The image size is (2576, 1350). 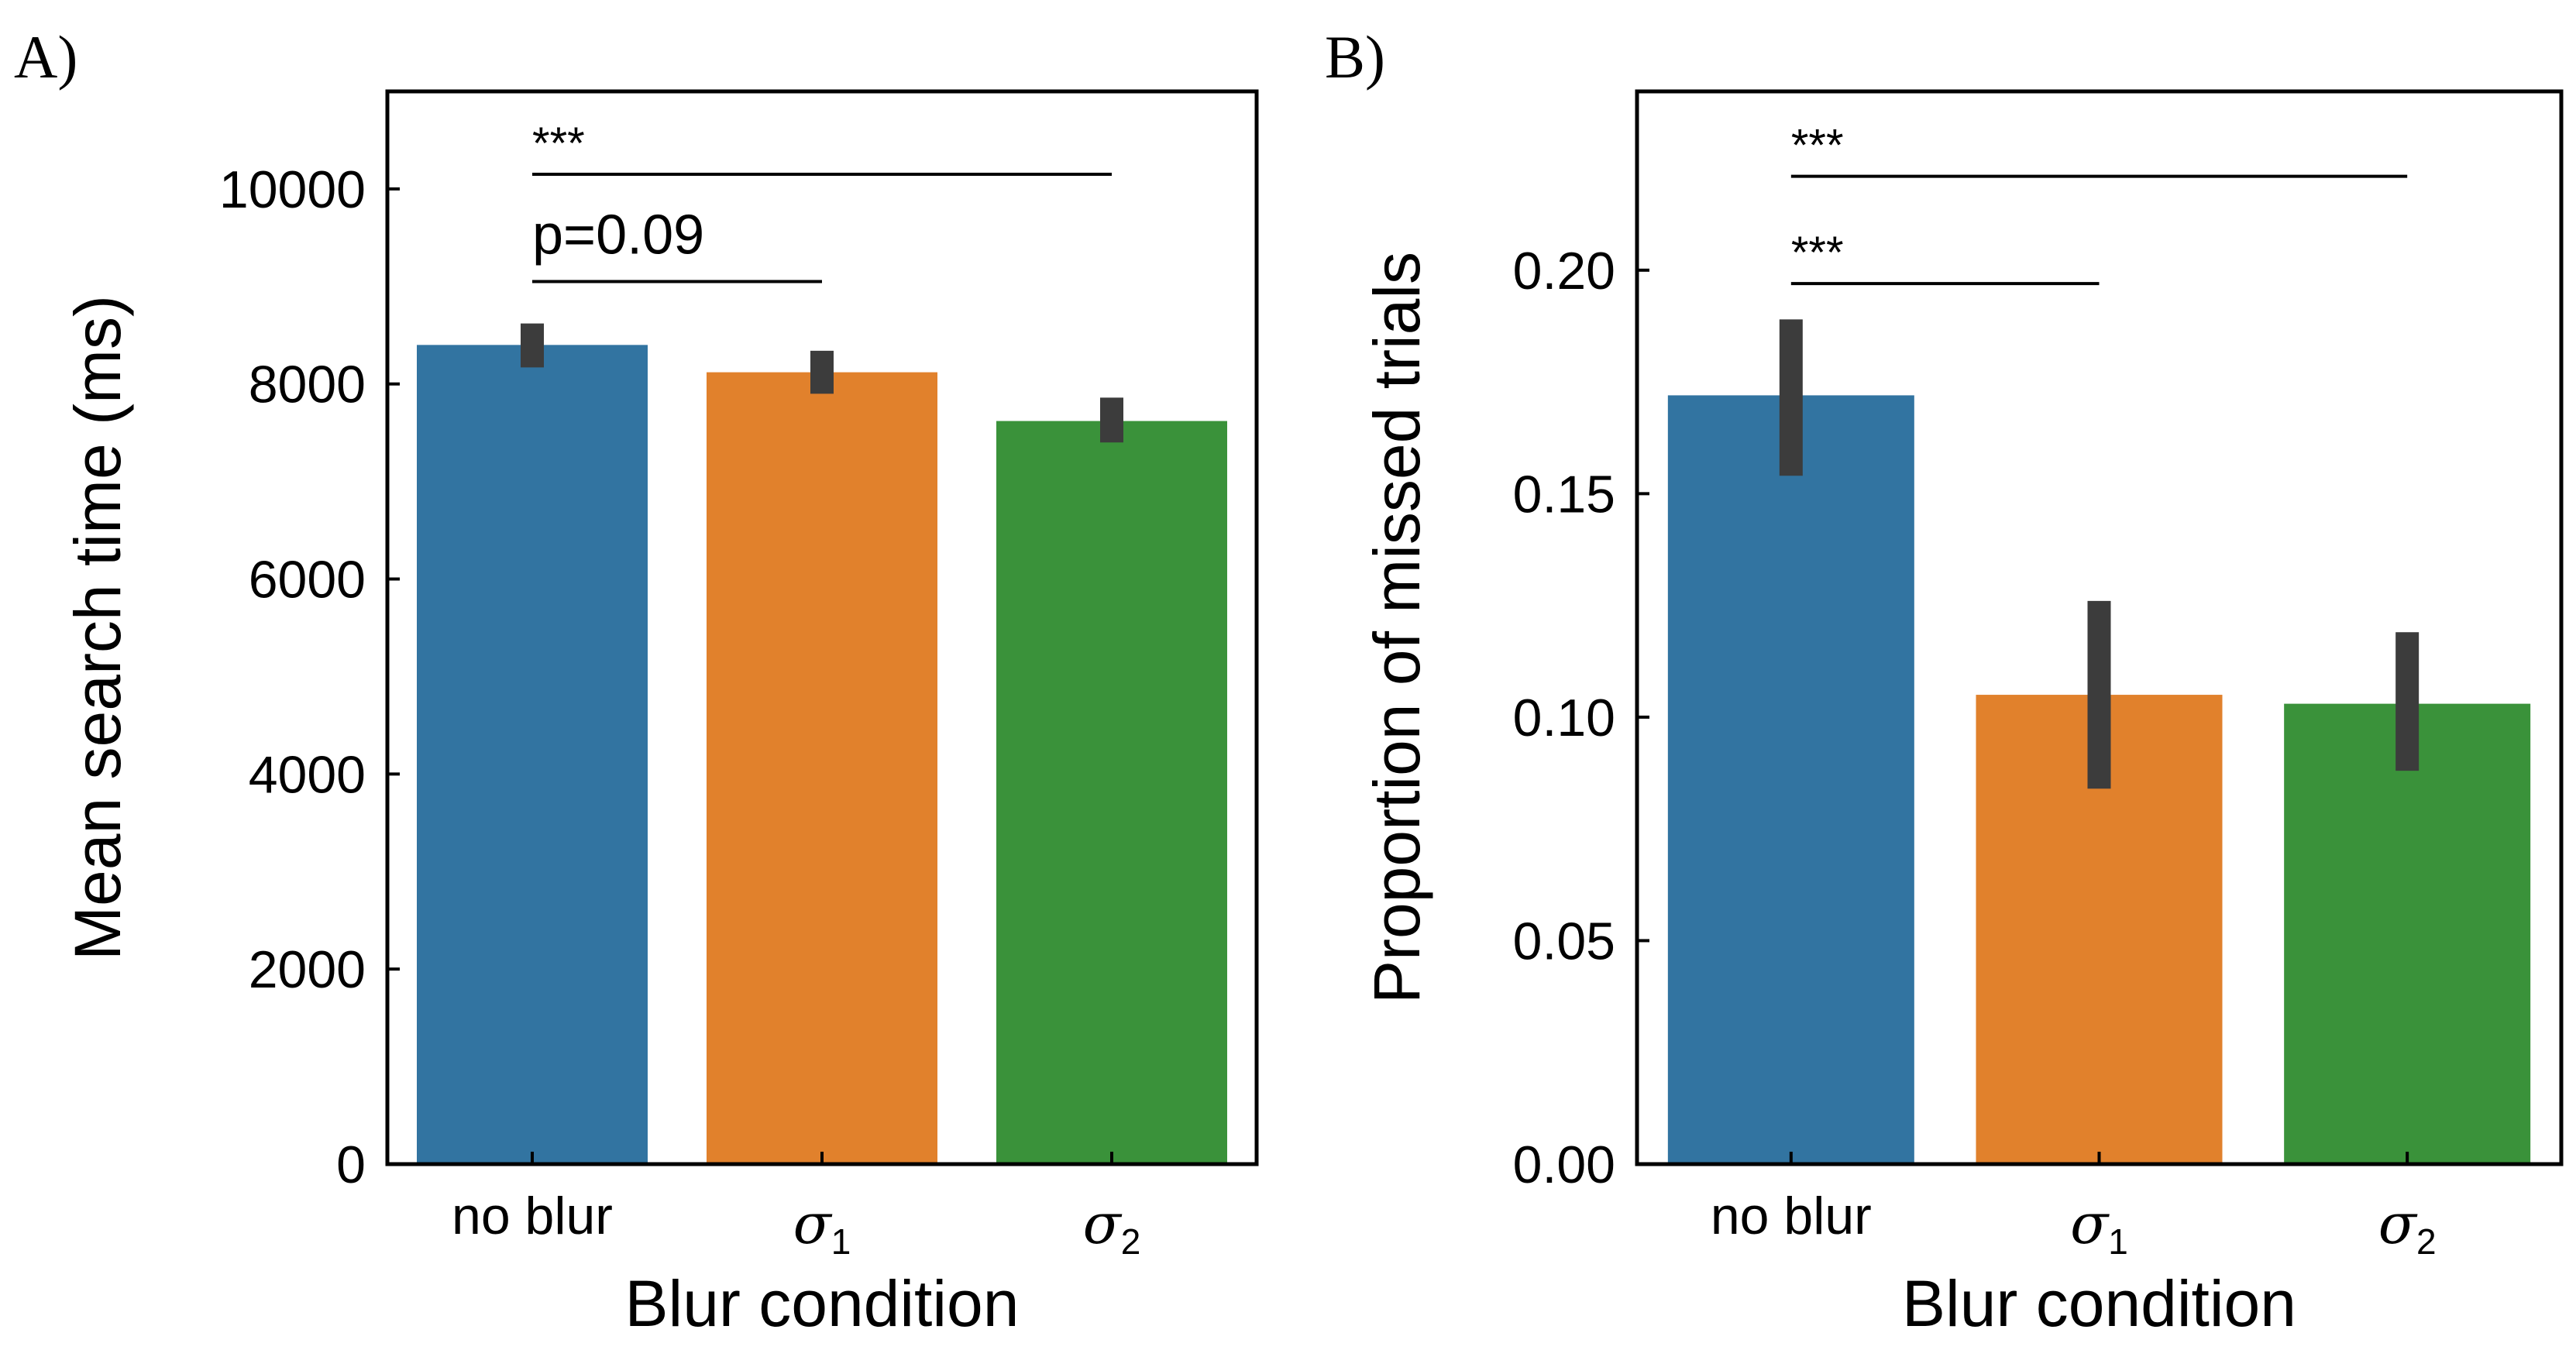 I want to click on significance-label-1: ***, so click(x=1817, y=253).